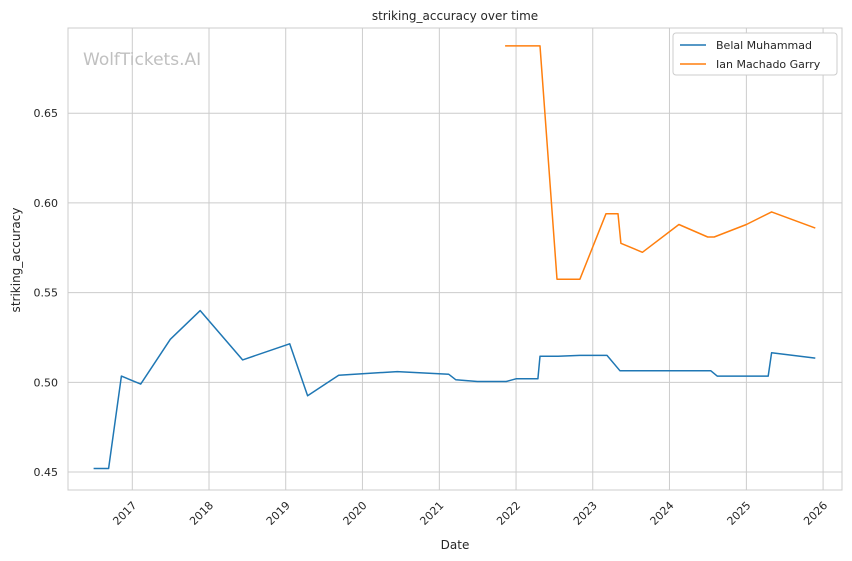 Image resolution: width=852 pixels, height=561 pixels. What do you see at coordinates (46, 472) in the screenshot?
I see `y-tick-label: 0.45` at bounding box center [46, 472].